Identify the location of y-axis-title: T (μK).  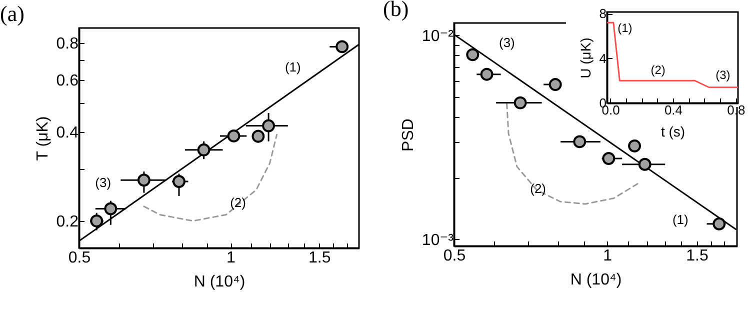
(43, 138).